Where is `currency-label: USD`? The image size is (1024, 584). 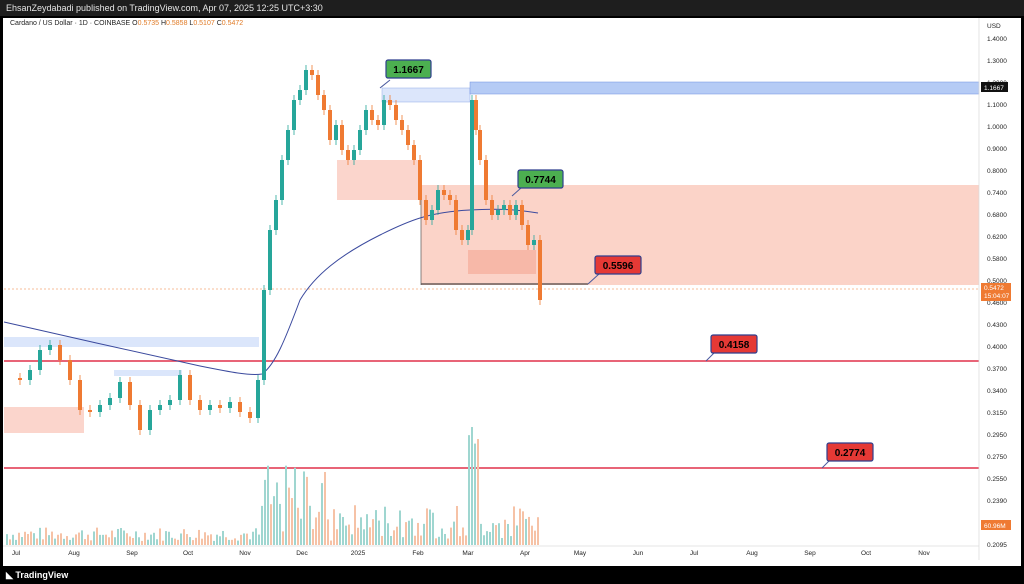
currency-label: USD is located at coordinates (994, 26).